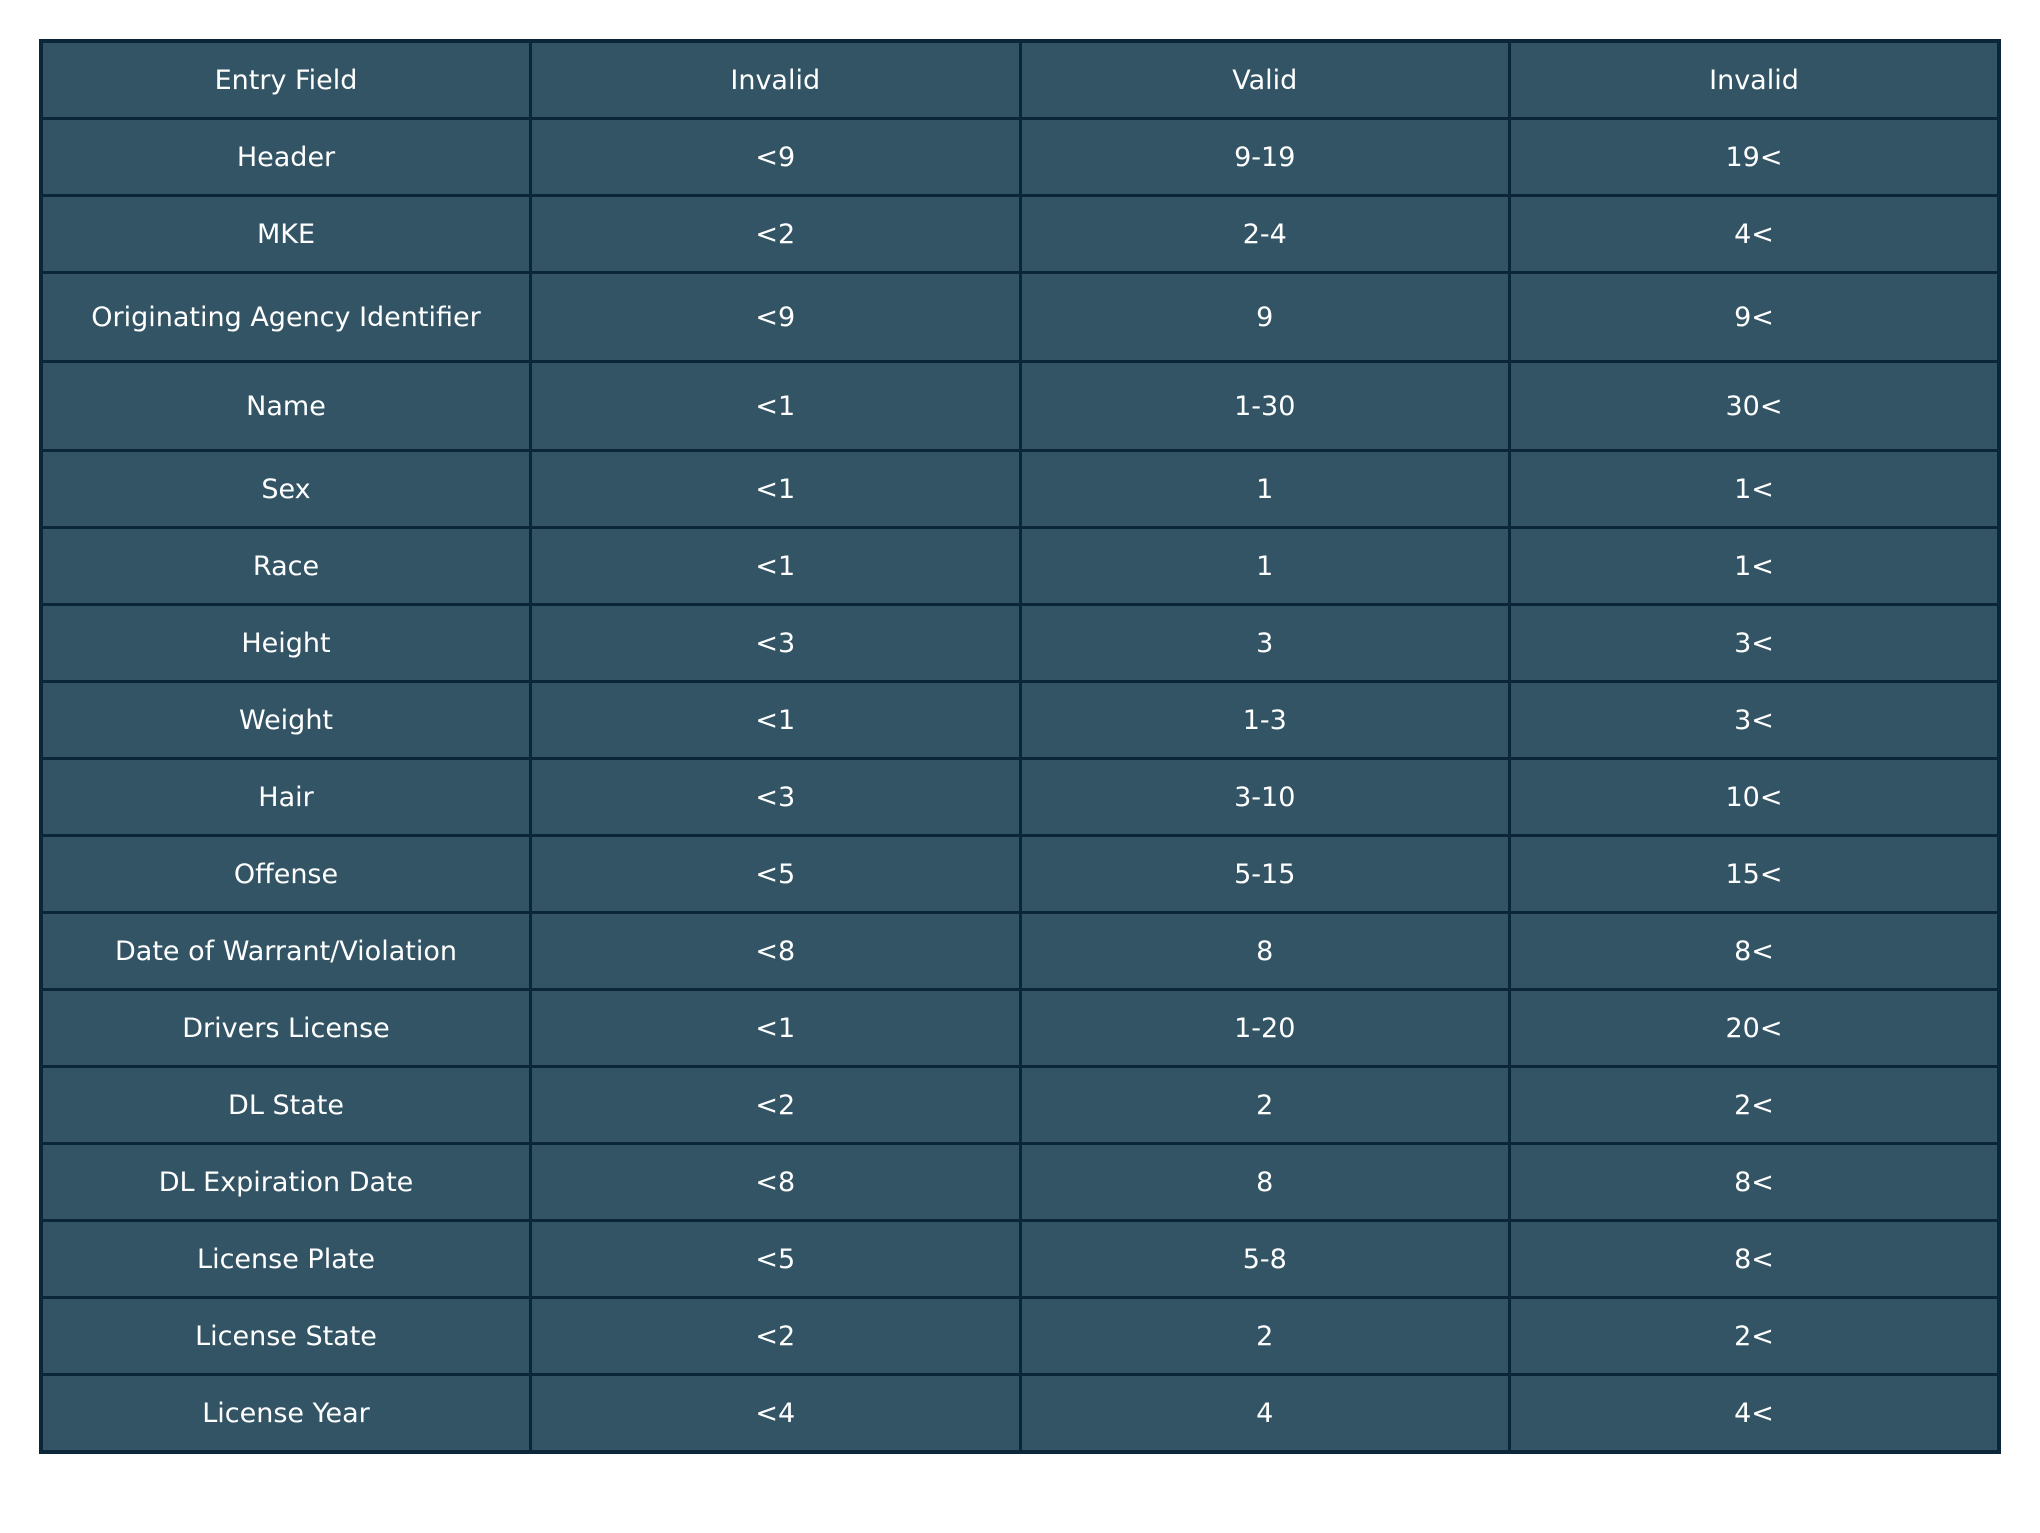 This screenshot has height=1533, width=2040. Describe the element at coordinates (285, 643) in the screenshot. I see `entry-field-cell: Height` at that location.